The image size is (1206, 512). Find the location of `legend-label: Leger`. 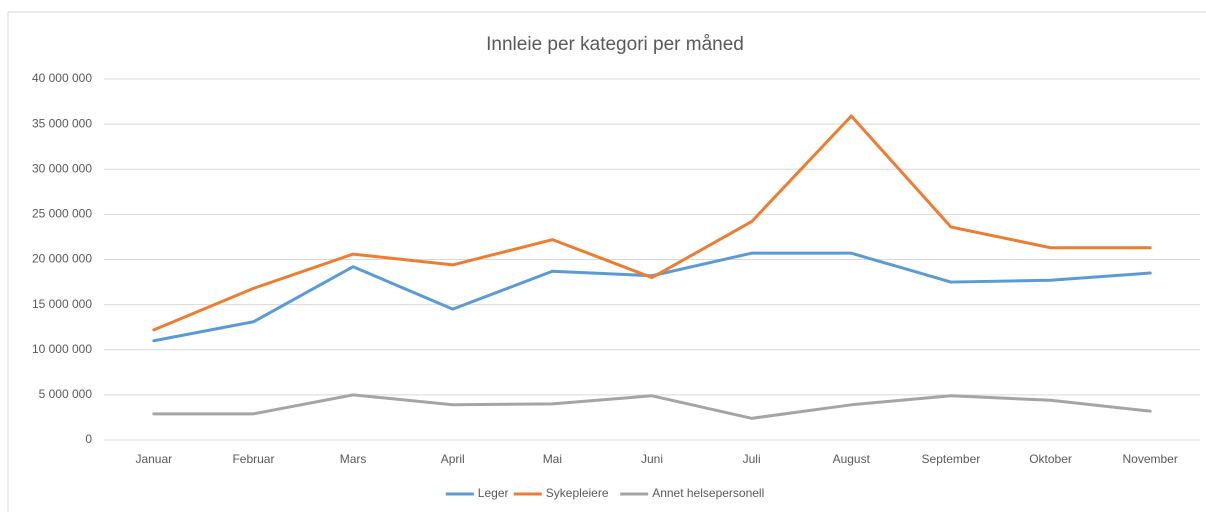

legend-label: Leger is located at coordinates (493, 493).